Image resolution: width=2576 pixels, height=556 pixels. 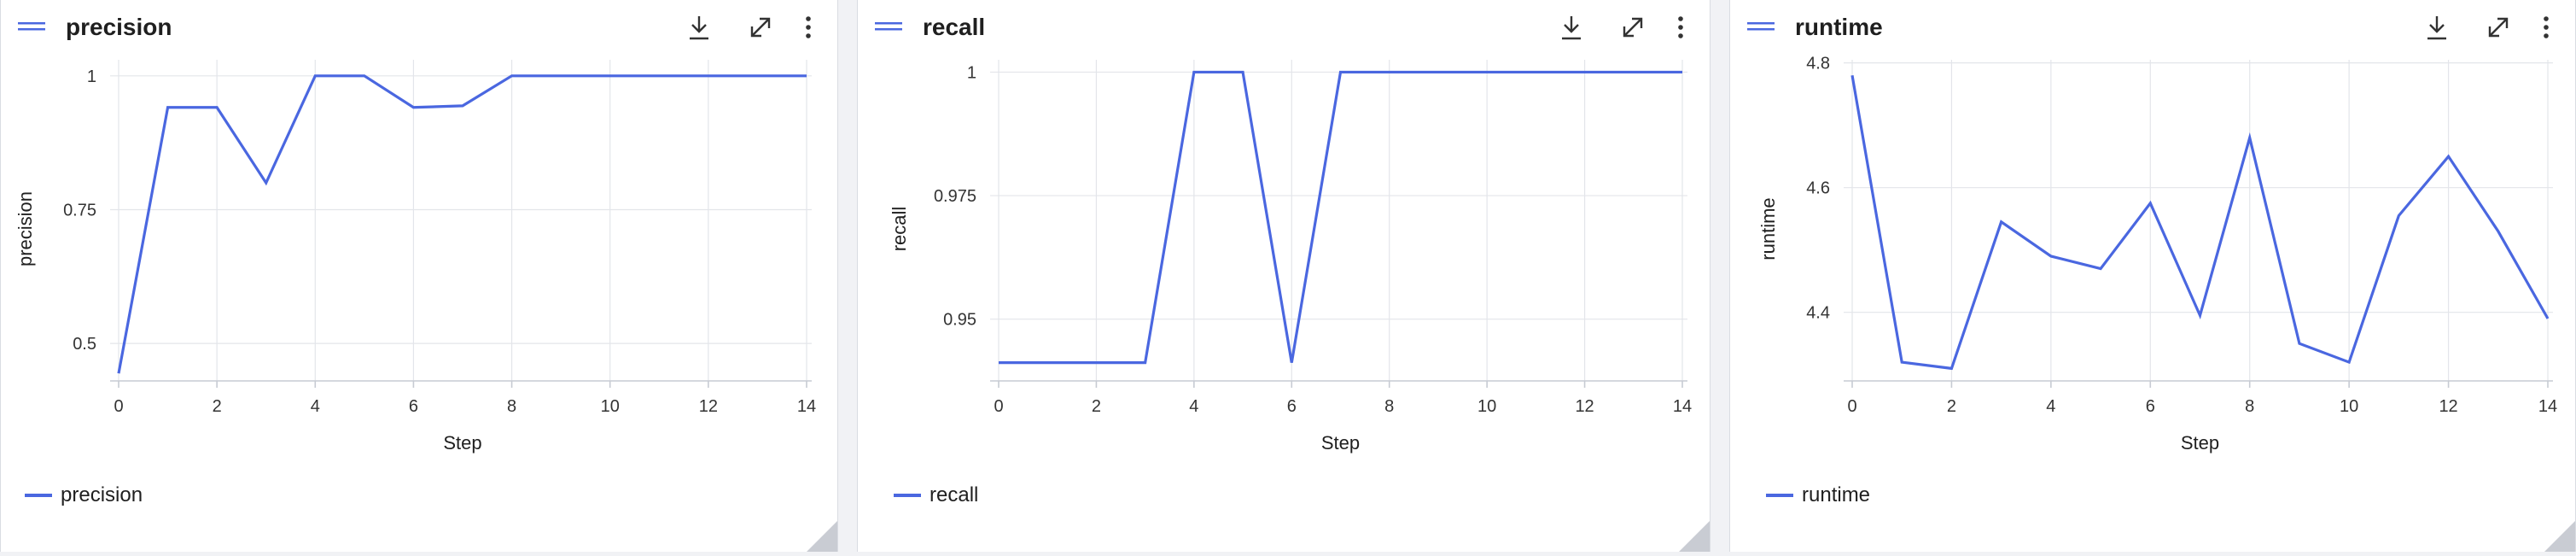 I want to click on legend: recall, so click(x=936, y=495).